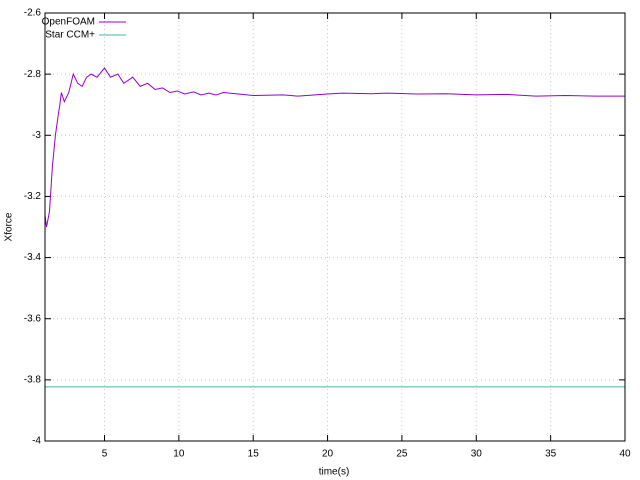 Image resolution: width=640 pixels, height=480 pixels. I want to click on y-axis-label: Xforce, so click(9, 226).